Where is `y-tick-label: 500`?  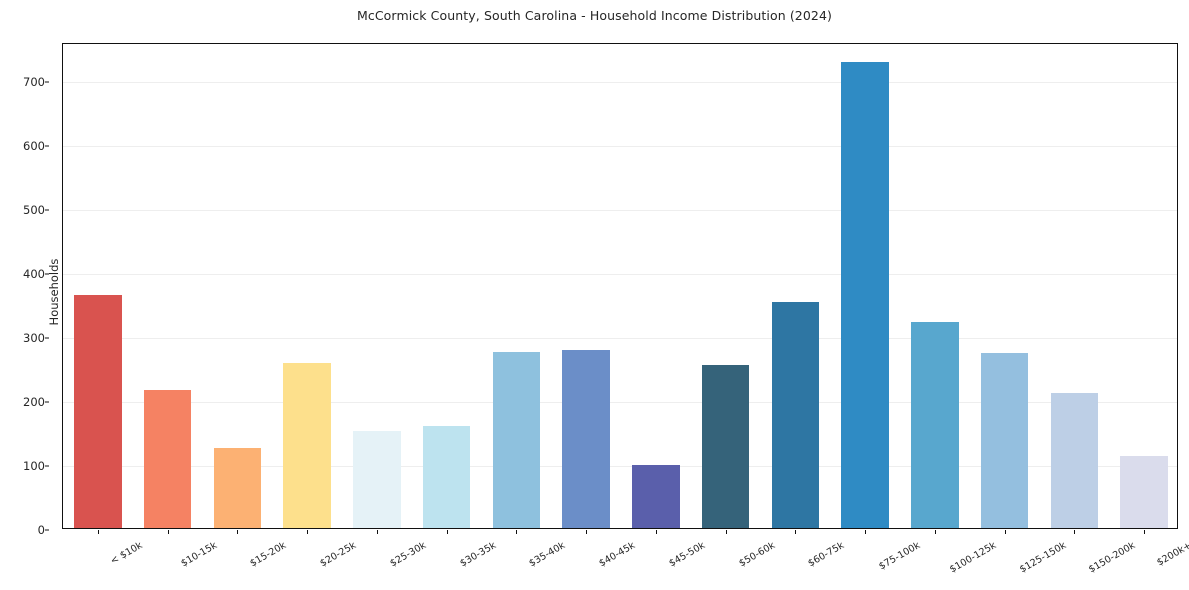
y-tick-label: 500 is located at coordinates (34, 210).